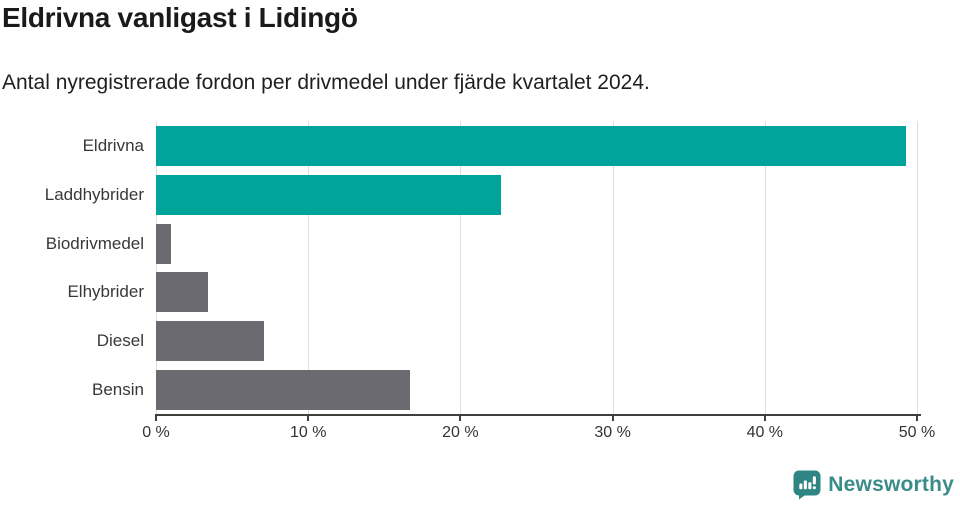 Image resolution: width=960 pixels, height=505 pixels. Describe the element at coordinates (612, 432) in the screenshot. I see `x-axis-tick-label: 30 %` at that location.